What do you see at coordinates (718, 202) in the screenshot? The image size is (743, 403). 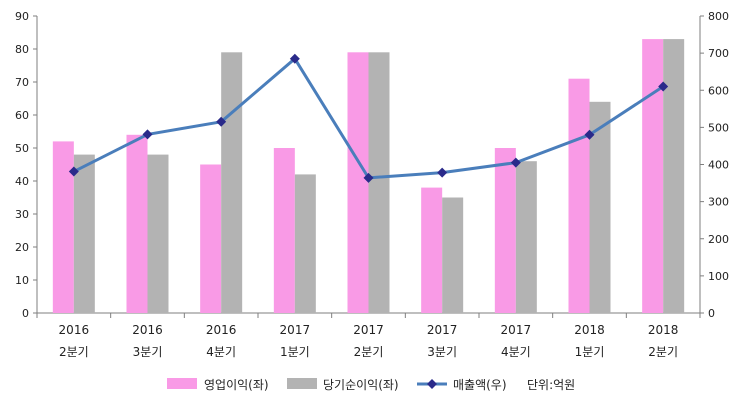 I see `right-tick-label: 300` at bounding box center [718, 202].